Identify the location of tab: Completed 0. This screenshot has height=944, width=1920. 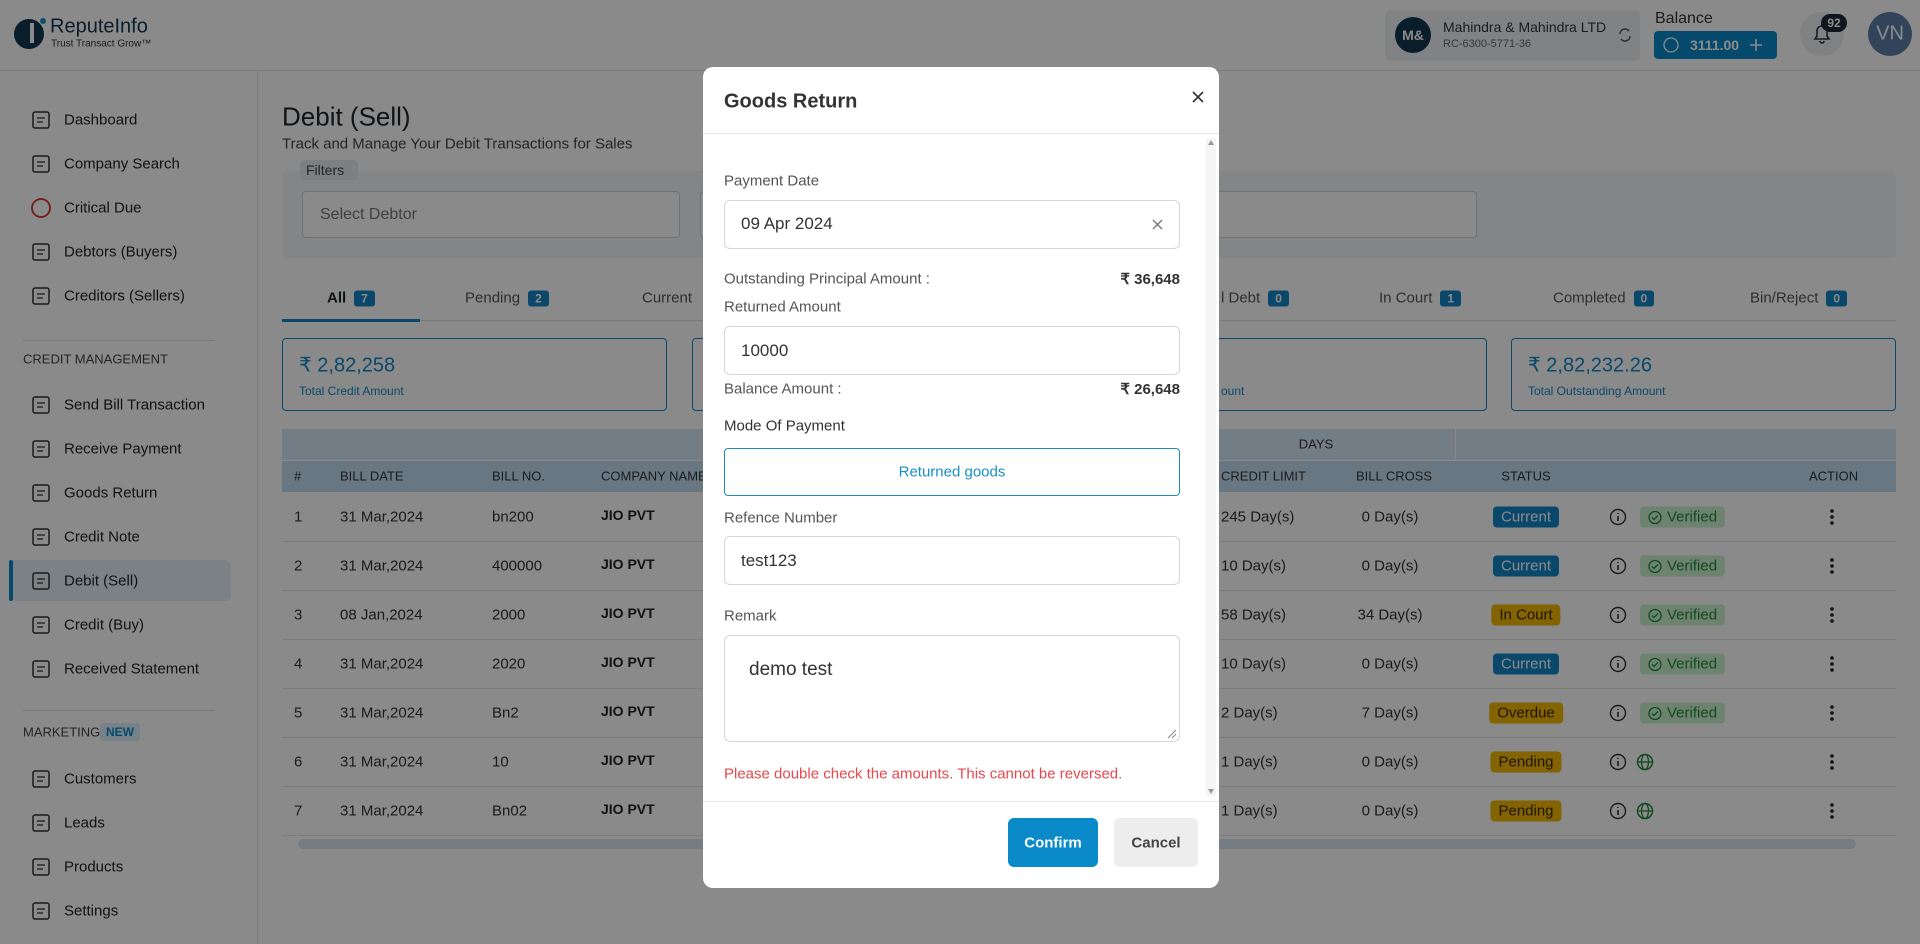
(1604, 298).